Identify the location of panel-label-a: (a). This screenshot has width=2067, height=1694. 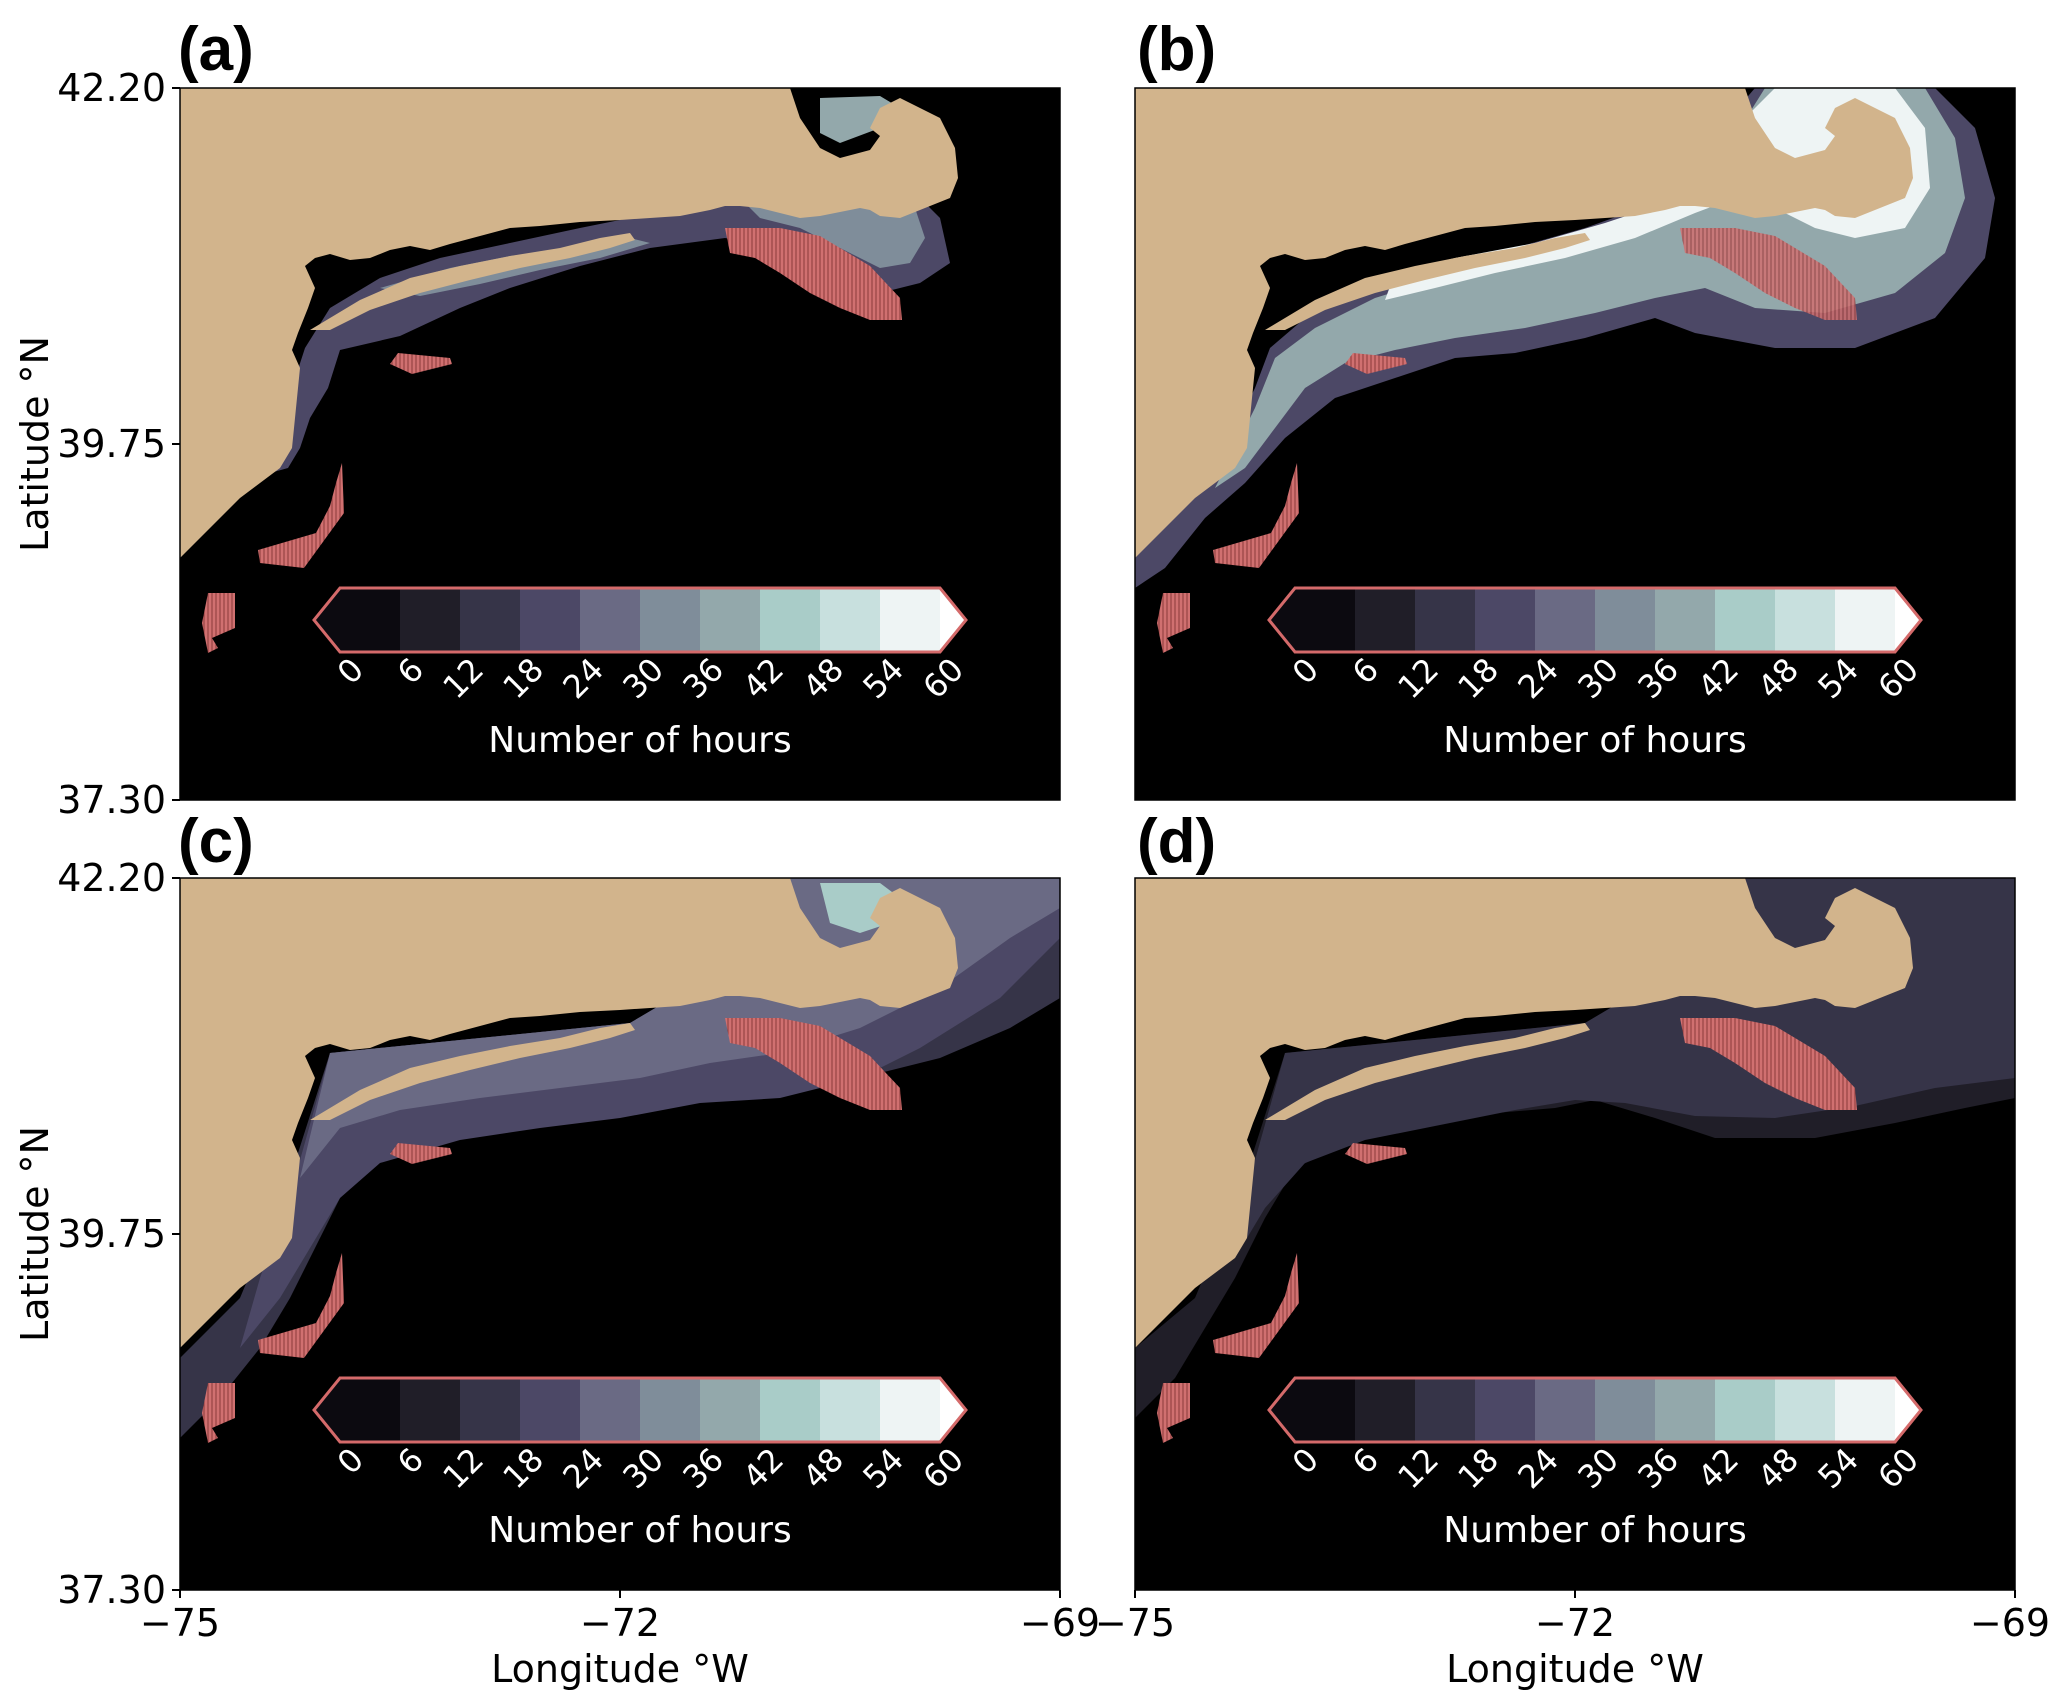
(216, 49).